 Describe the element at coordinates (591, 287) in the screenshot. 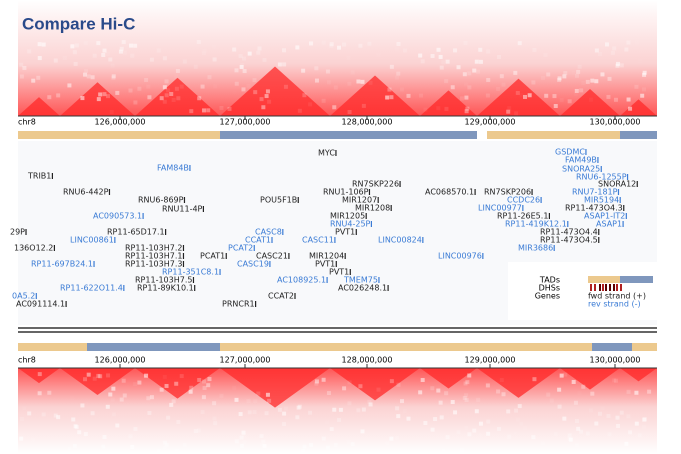

I see `dhs-mark` at that location.